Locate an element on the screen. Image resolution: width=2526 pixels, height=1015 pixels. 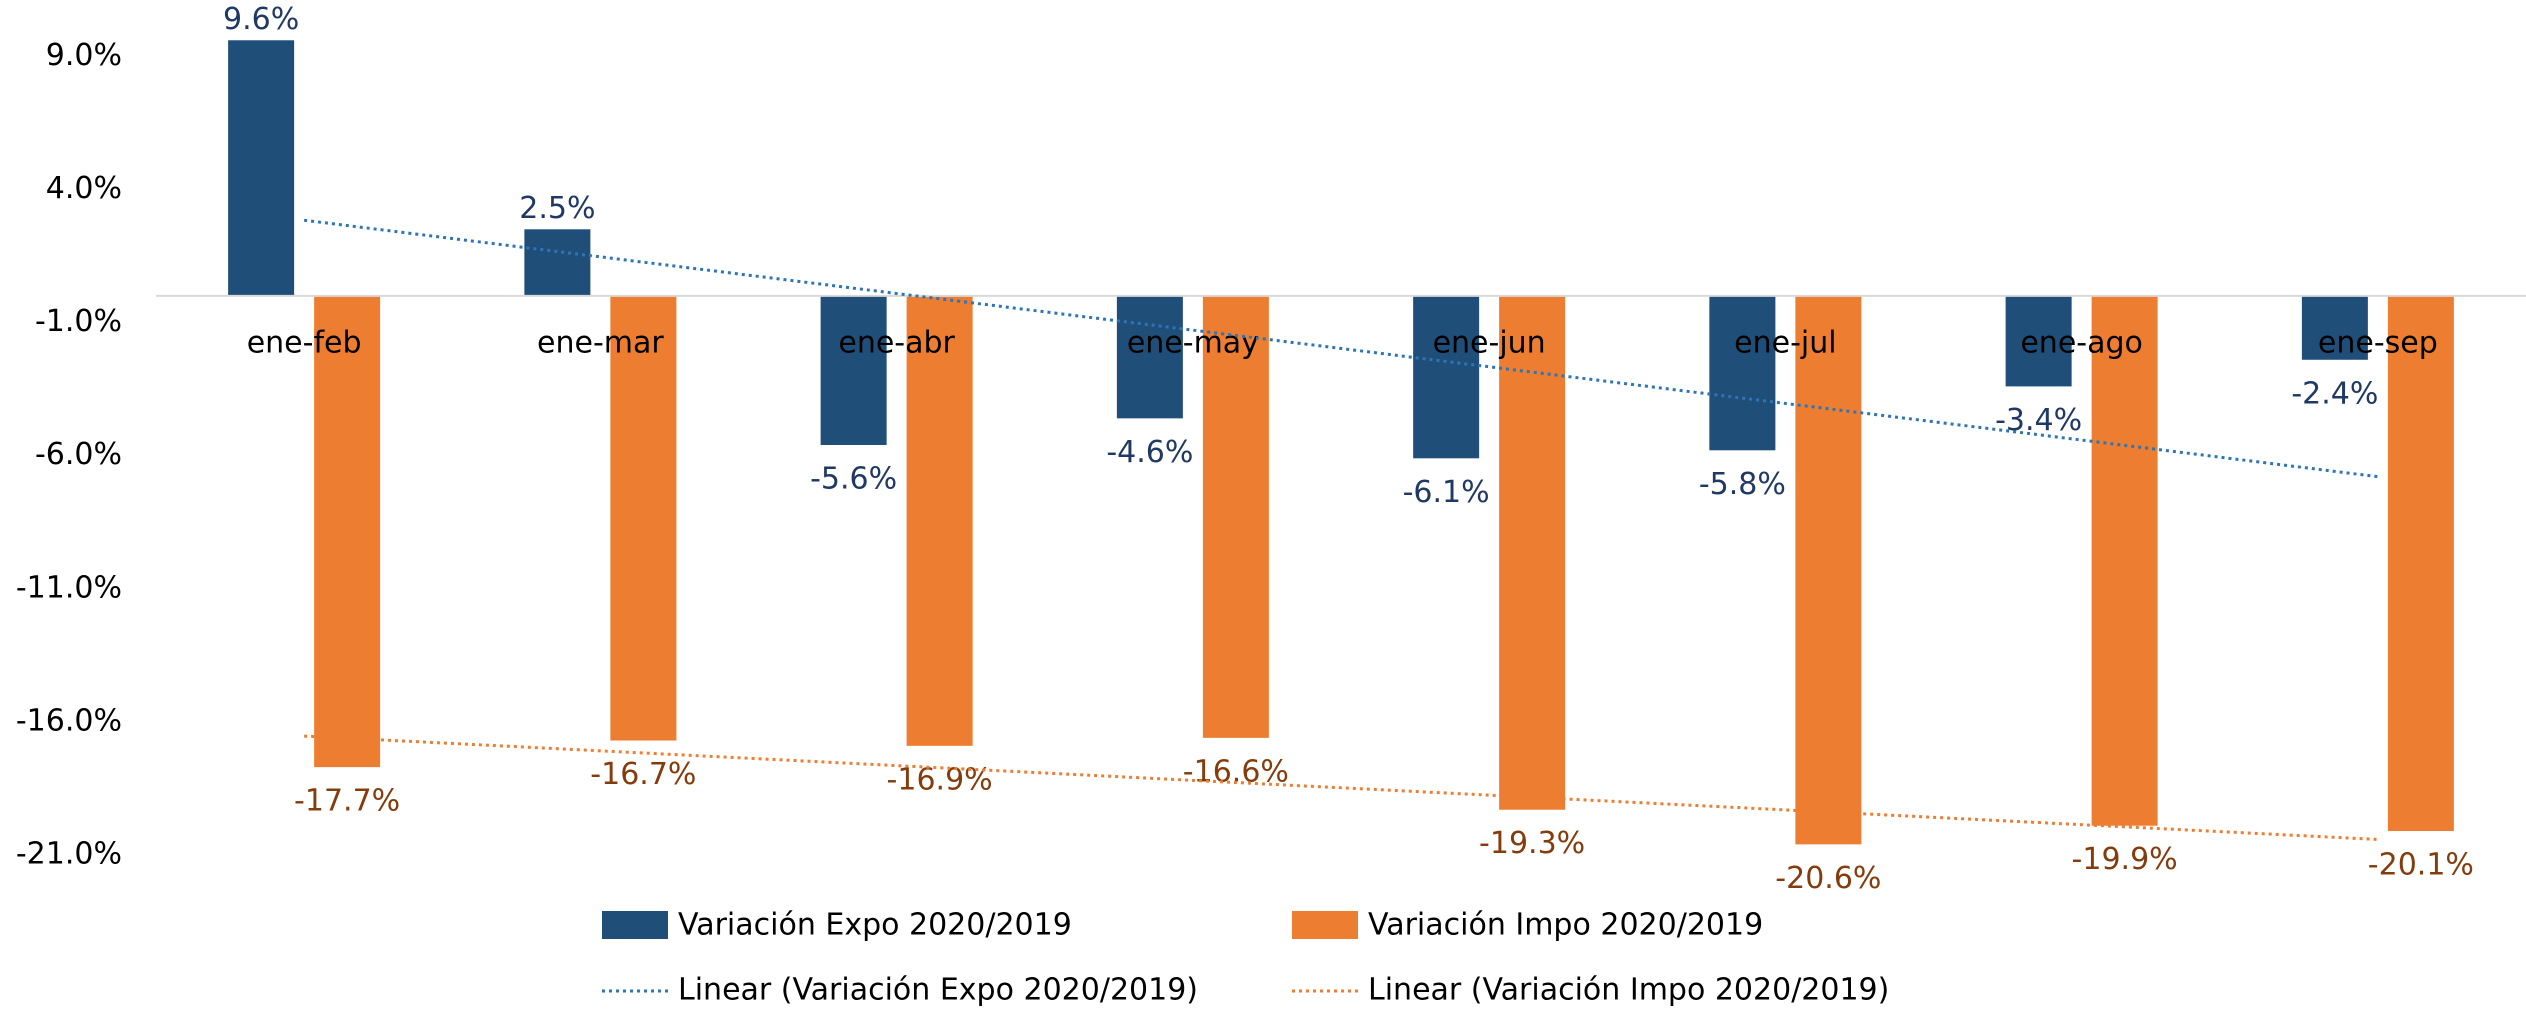
x-tick-label: ene-jun is located at coordinates (1489, 342).